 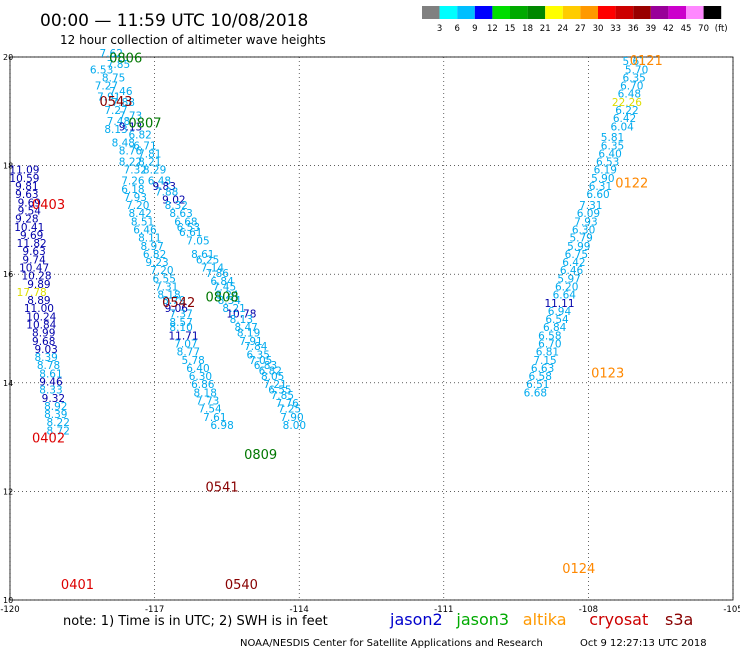 What do you see at coordinates (721, 29) in the screenshot?
I see `legend-label: (ft)` at bounding box center [721, 29].